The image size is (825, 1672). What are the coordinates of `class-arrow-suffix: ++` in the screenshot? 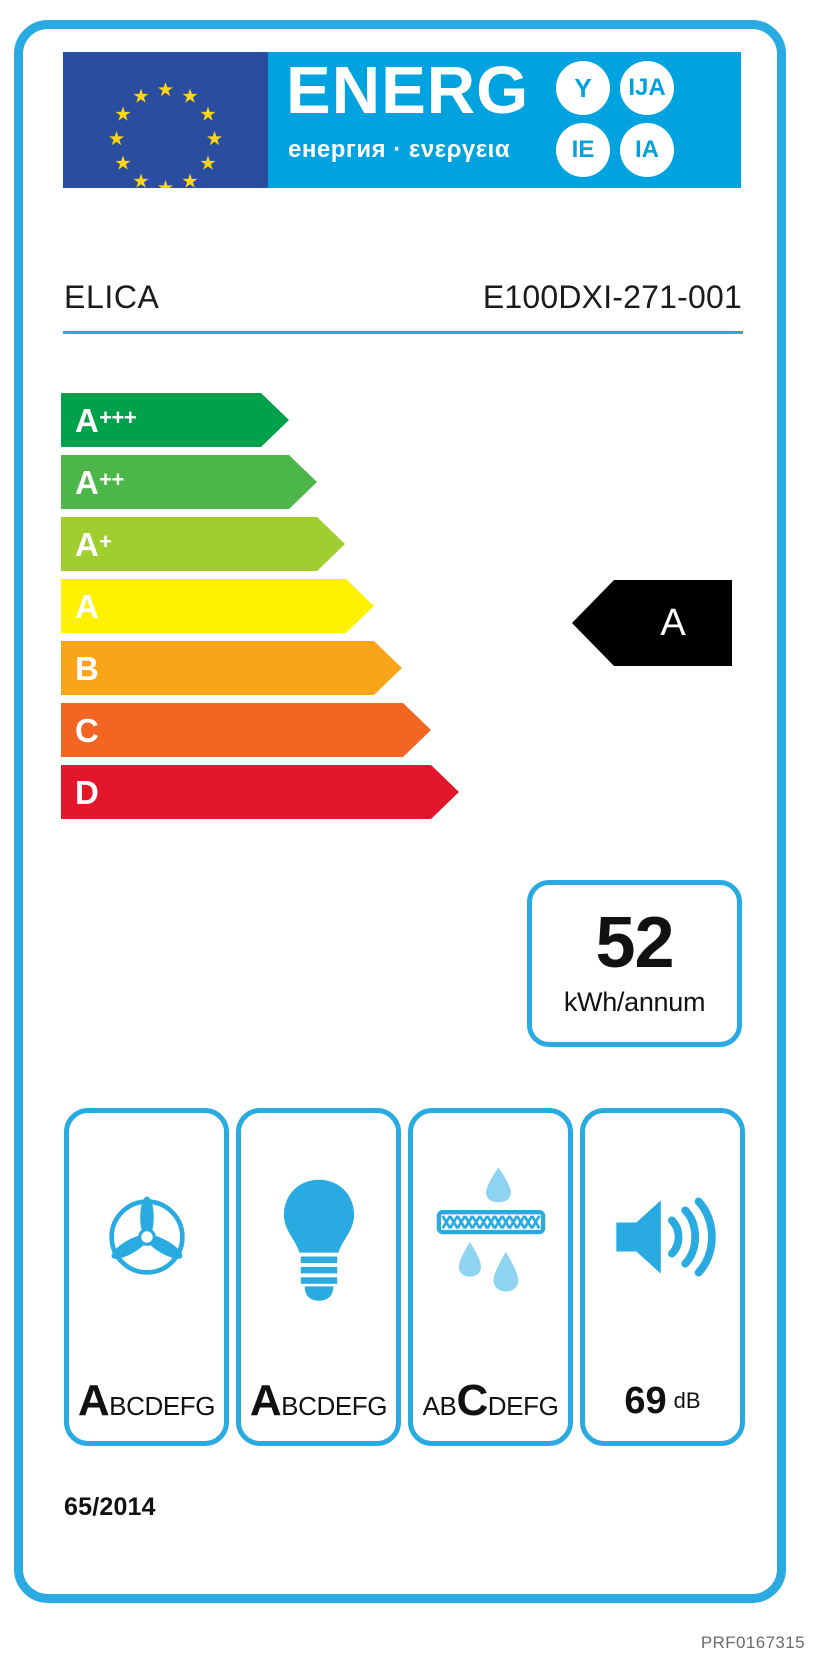 It's located at (111, 479).